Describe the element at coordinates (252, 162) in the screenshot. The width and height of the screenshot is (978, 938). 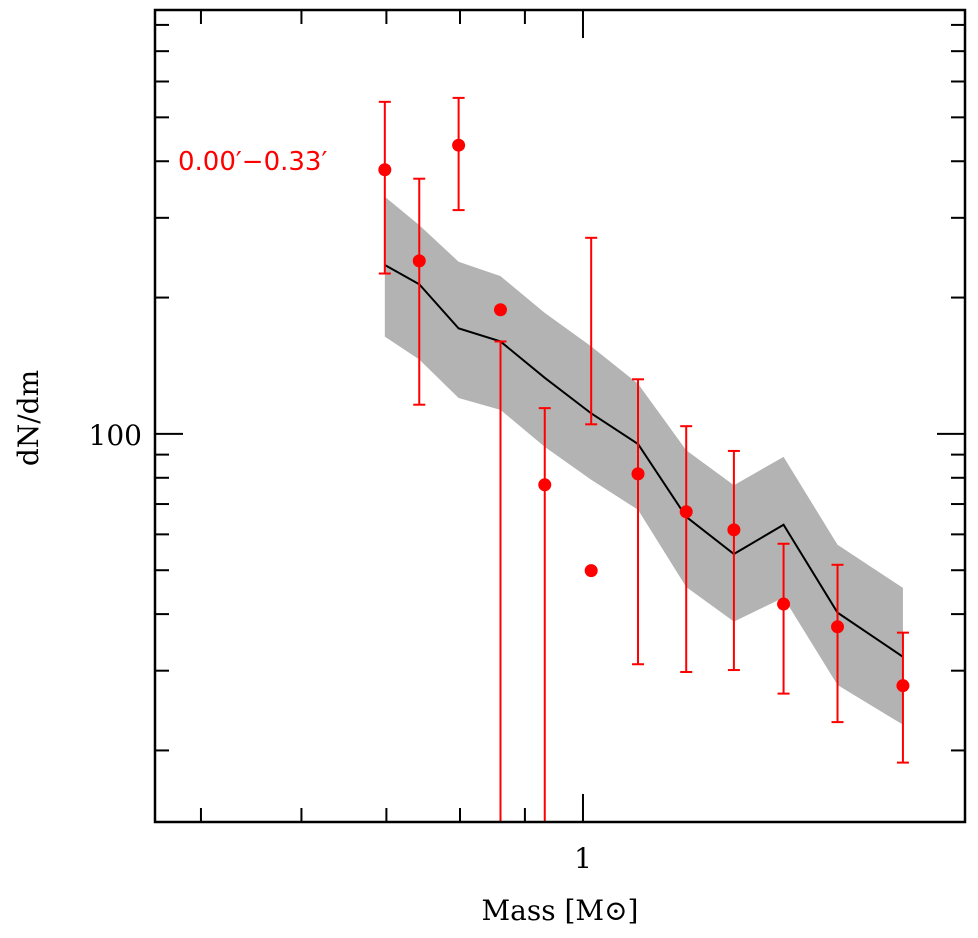
I see `annotation-radius-range: 0.00′−0.33′` at that location.